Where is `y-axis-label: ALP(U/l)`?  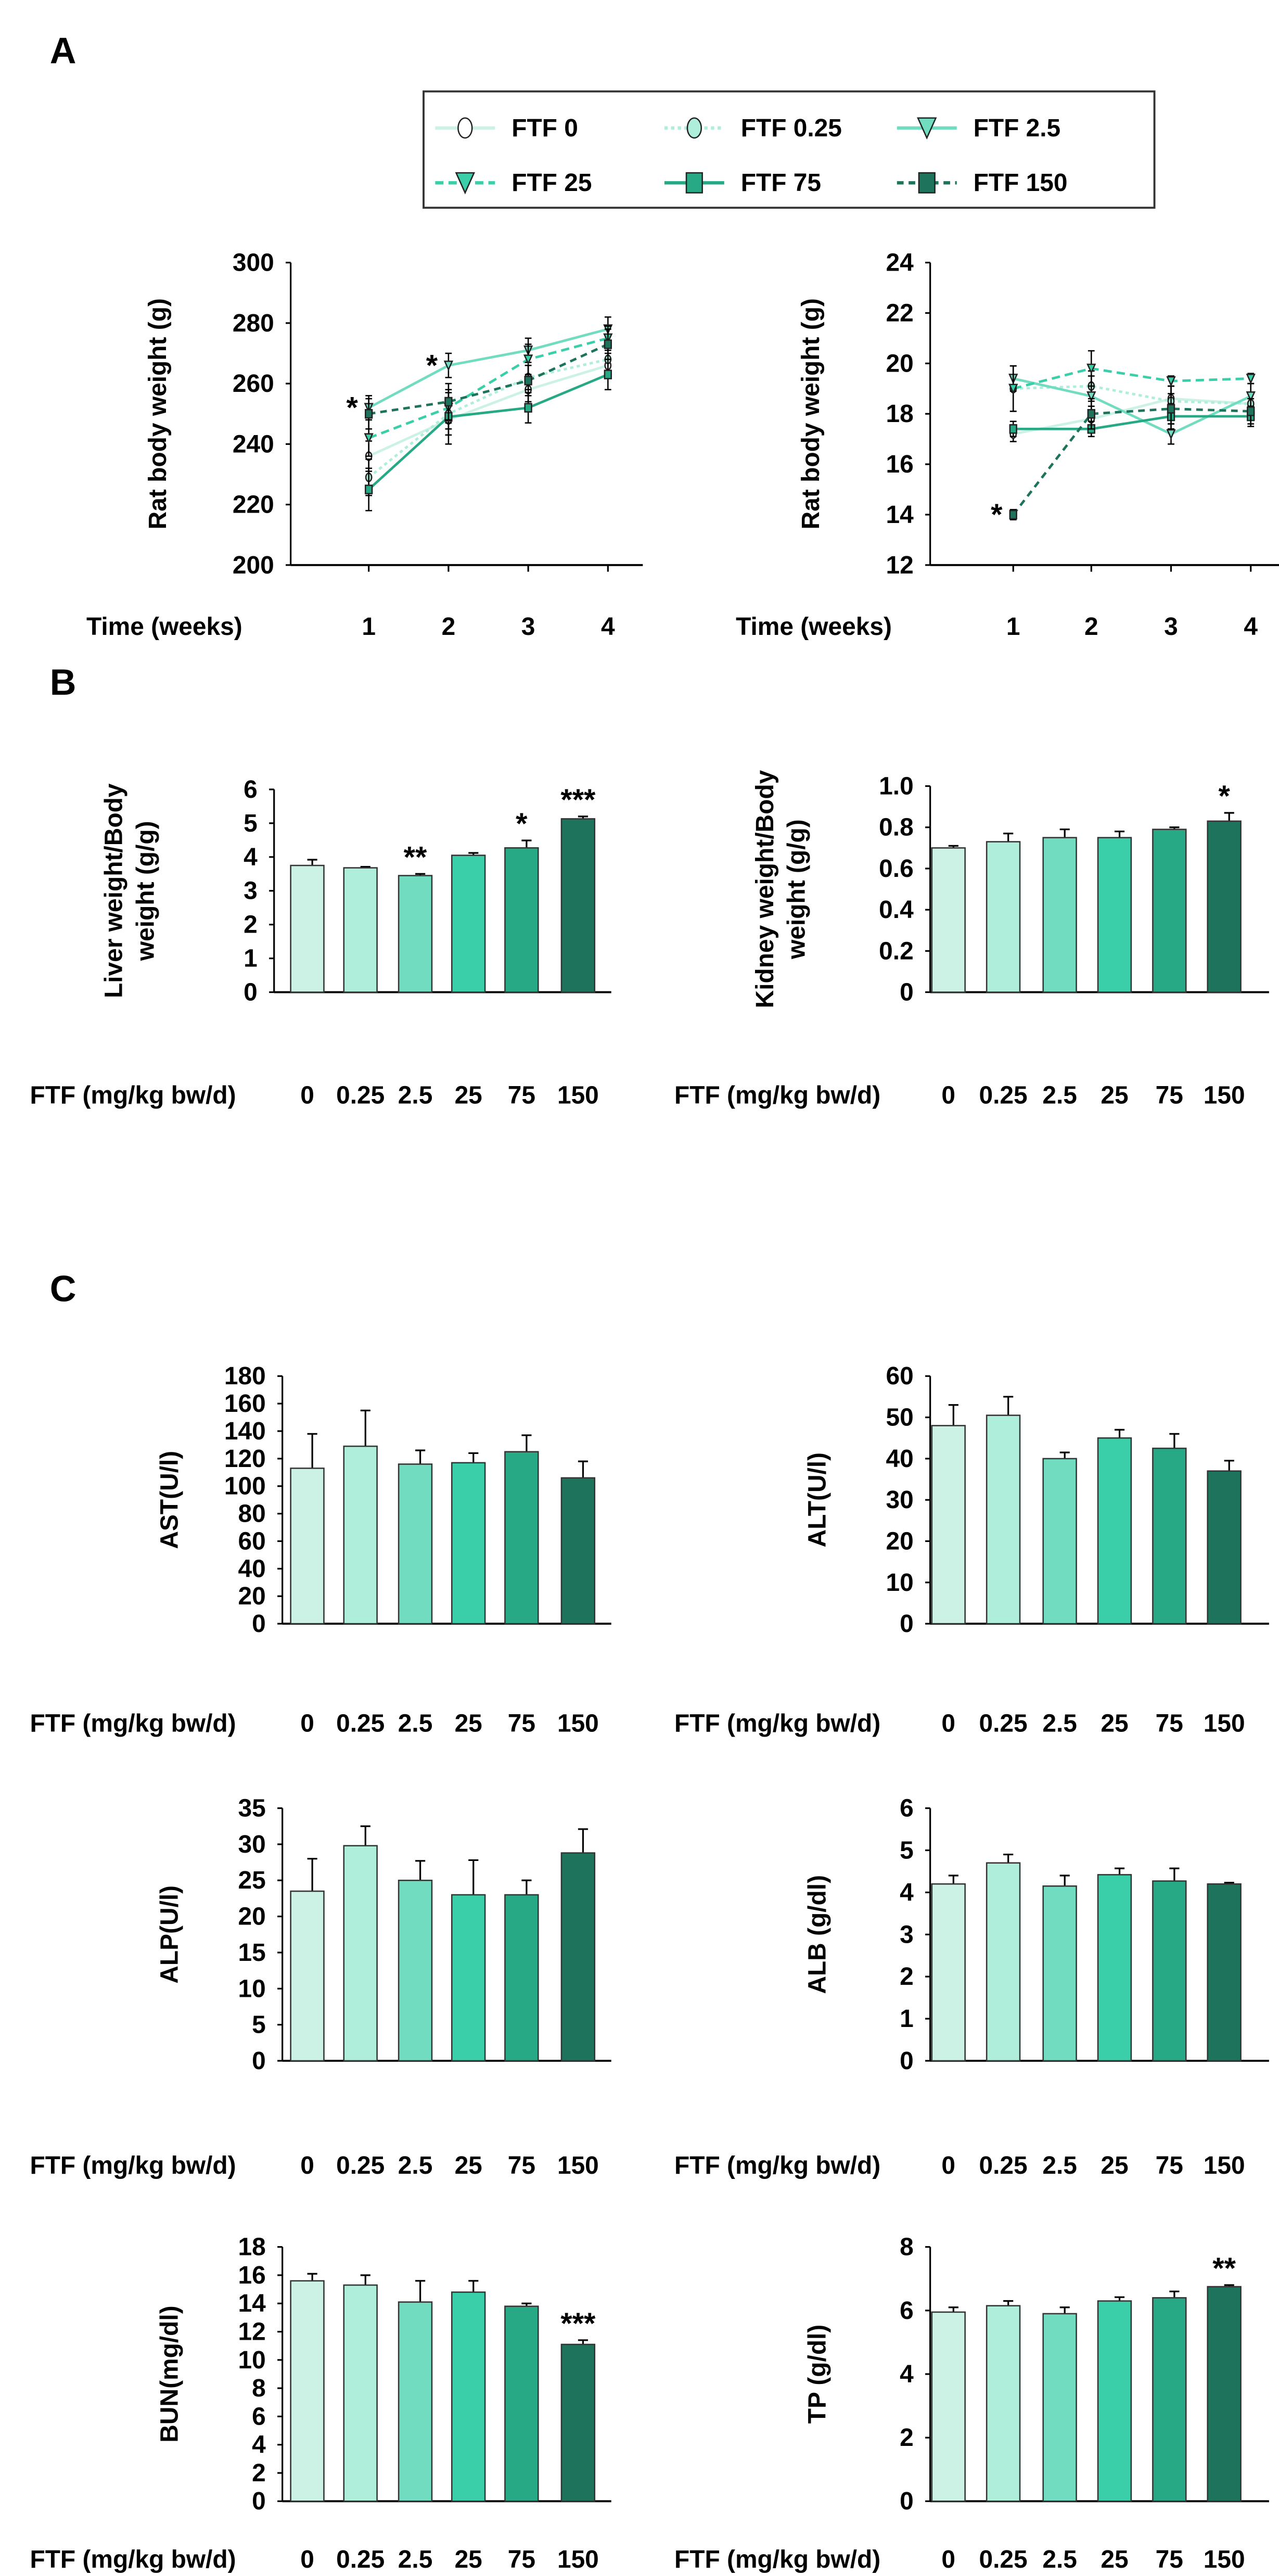 y-axis-label: ALP(U/l) is located at coordinates (170, 1934).